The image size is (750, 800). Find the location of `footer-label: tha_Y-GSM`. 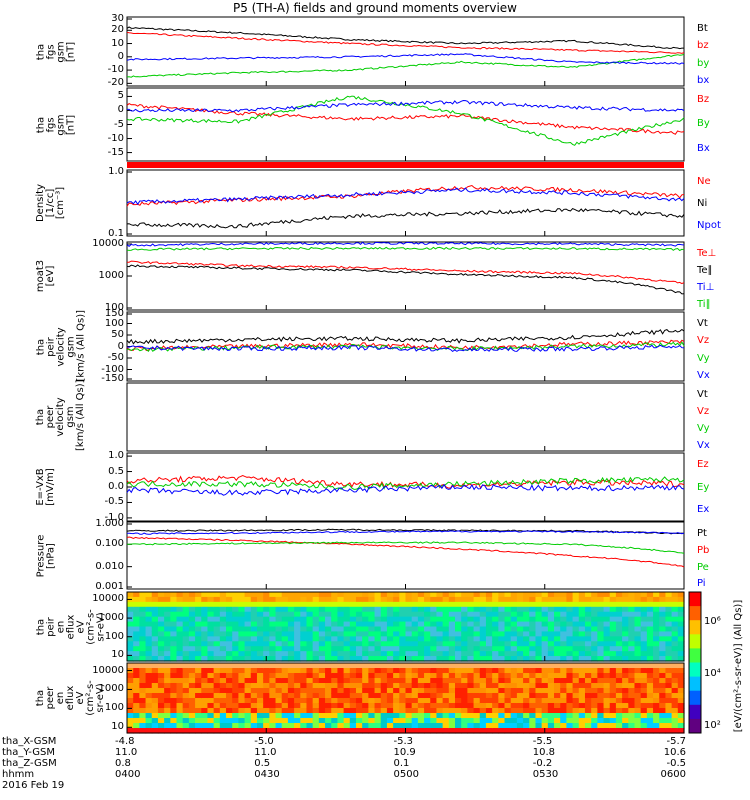

footer-label: tha_Y-GSM is located at coordinates (29, 752).